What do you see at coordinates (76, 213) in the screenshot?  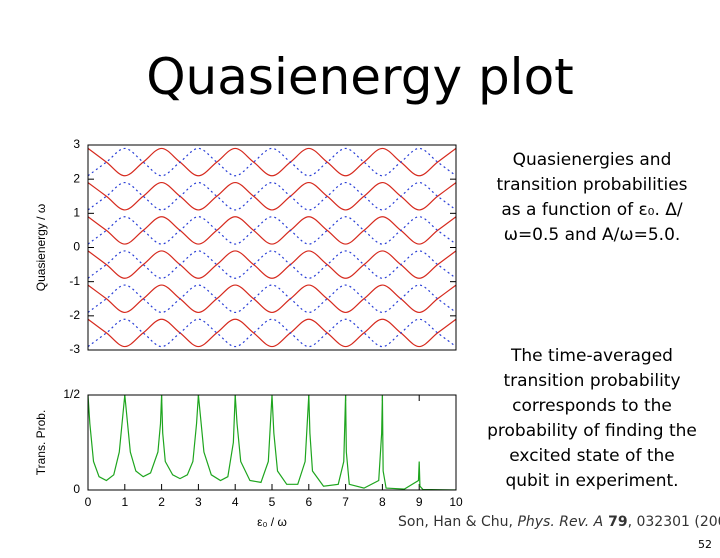 I see `y-tick-label: 1` at bounding box center [76, 213].